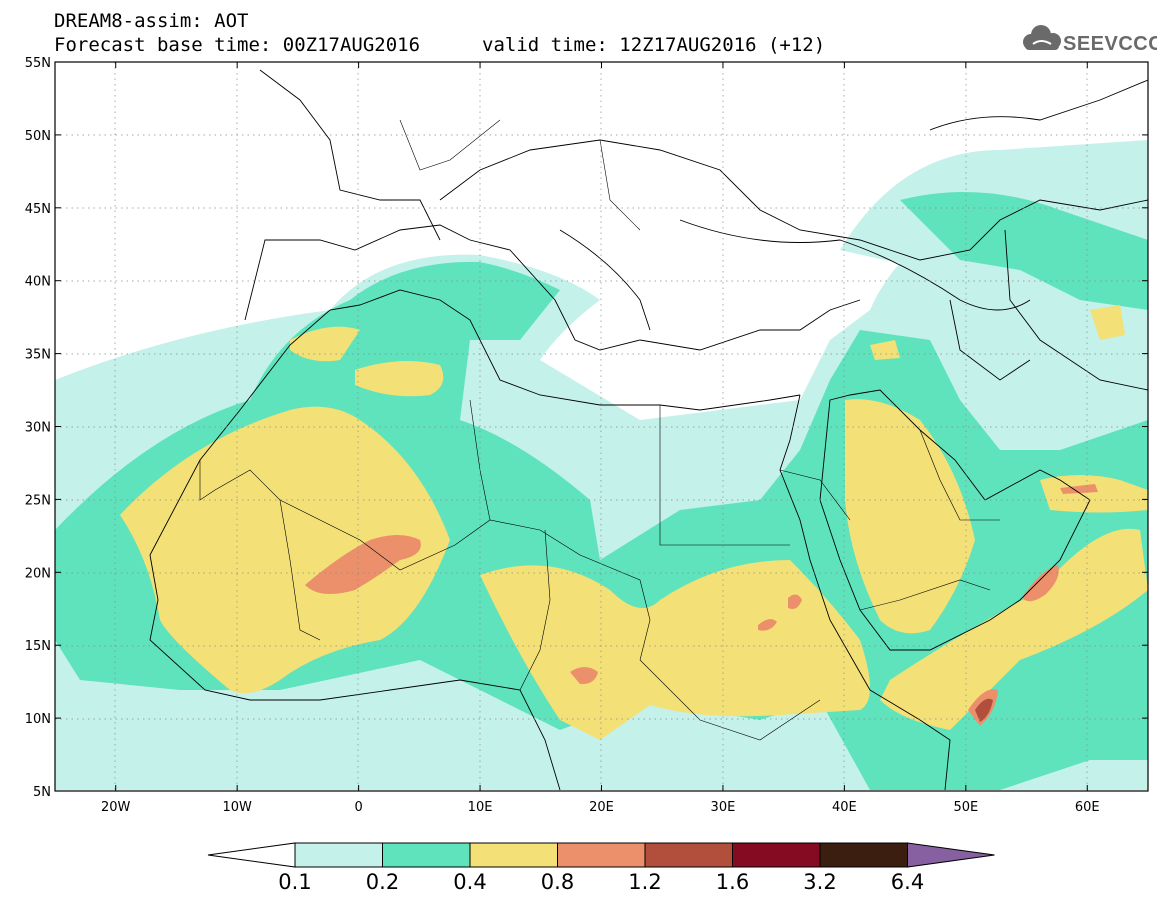 Image resolution: width=1165 pixels, height=905 pixels. What do you see at coordinates (984, 710) in the screenshot?
I see `aot-band-1.2` at bounding box center [984, 710].